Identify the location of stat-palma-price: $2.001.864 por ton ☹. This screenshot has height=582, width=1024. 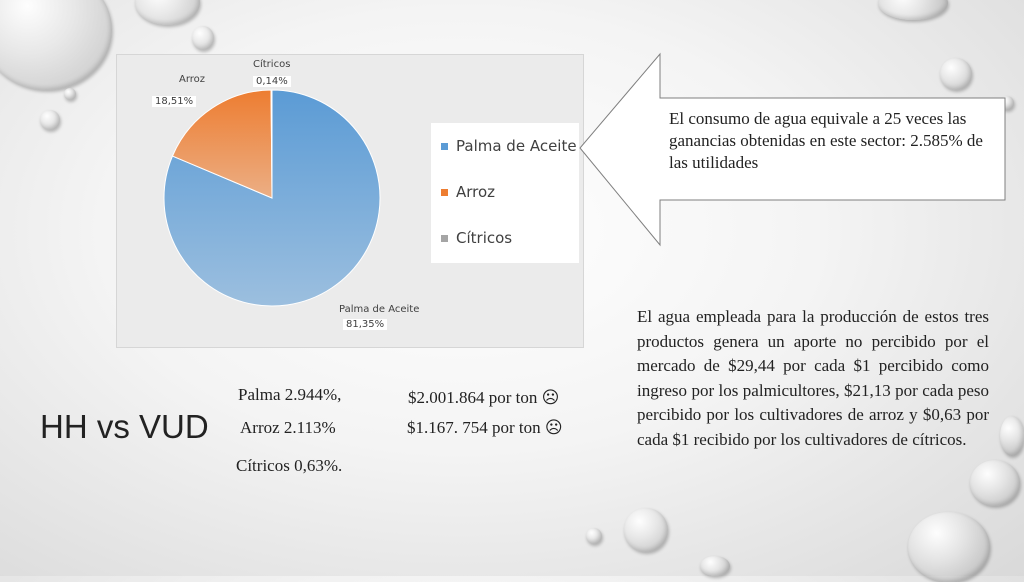
(484, 397).